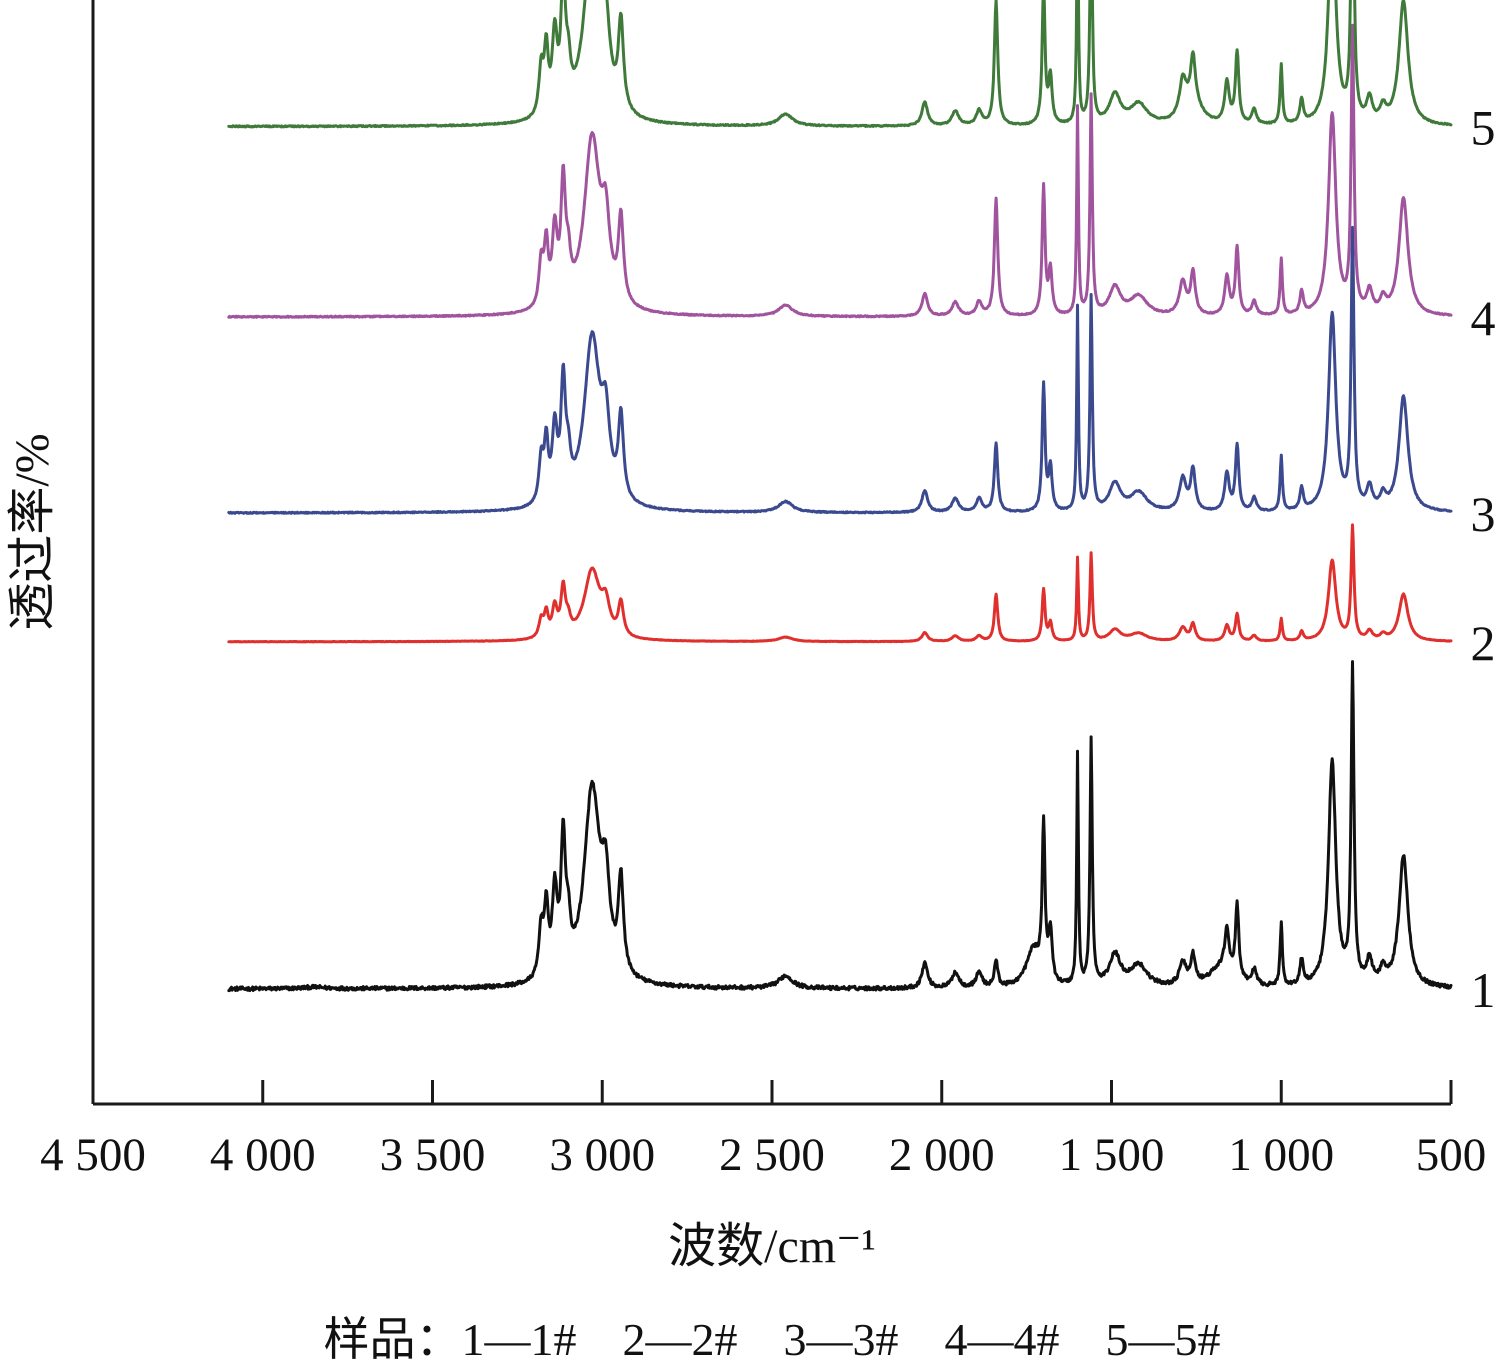  I want to click on x-tick-label: 4 500, so click(93, 1155).